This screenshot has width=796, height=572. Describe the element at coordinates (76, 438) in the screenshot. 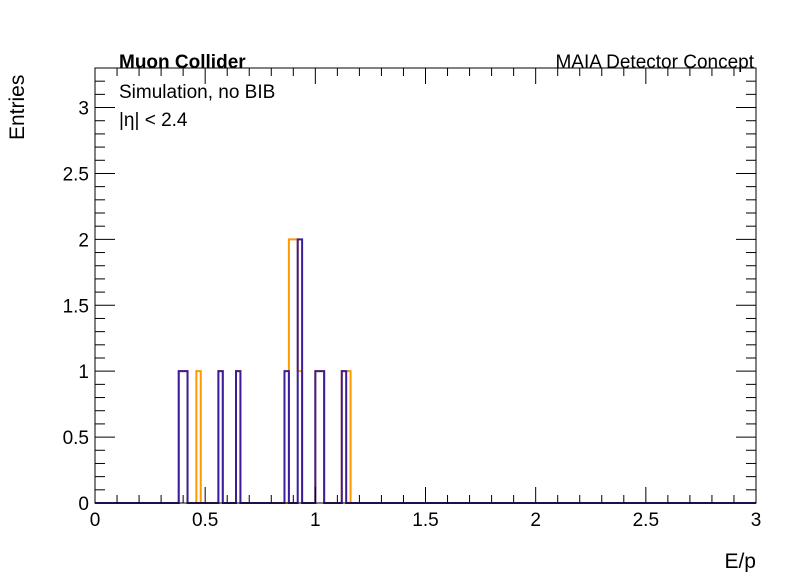

I see `y-tick-label: 0.5` at that location.